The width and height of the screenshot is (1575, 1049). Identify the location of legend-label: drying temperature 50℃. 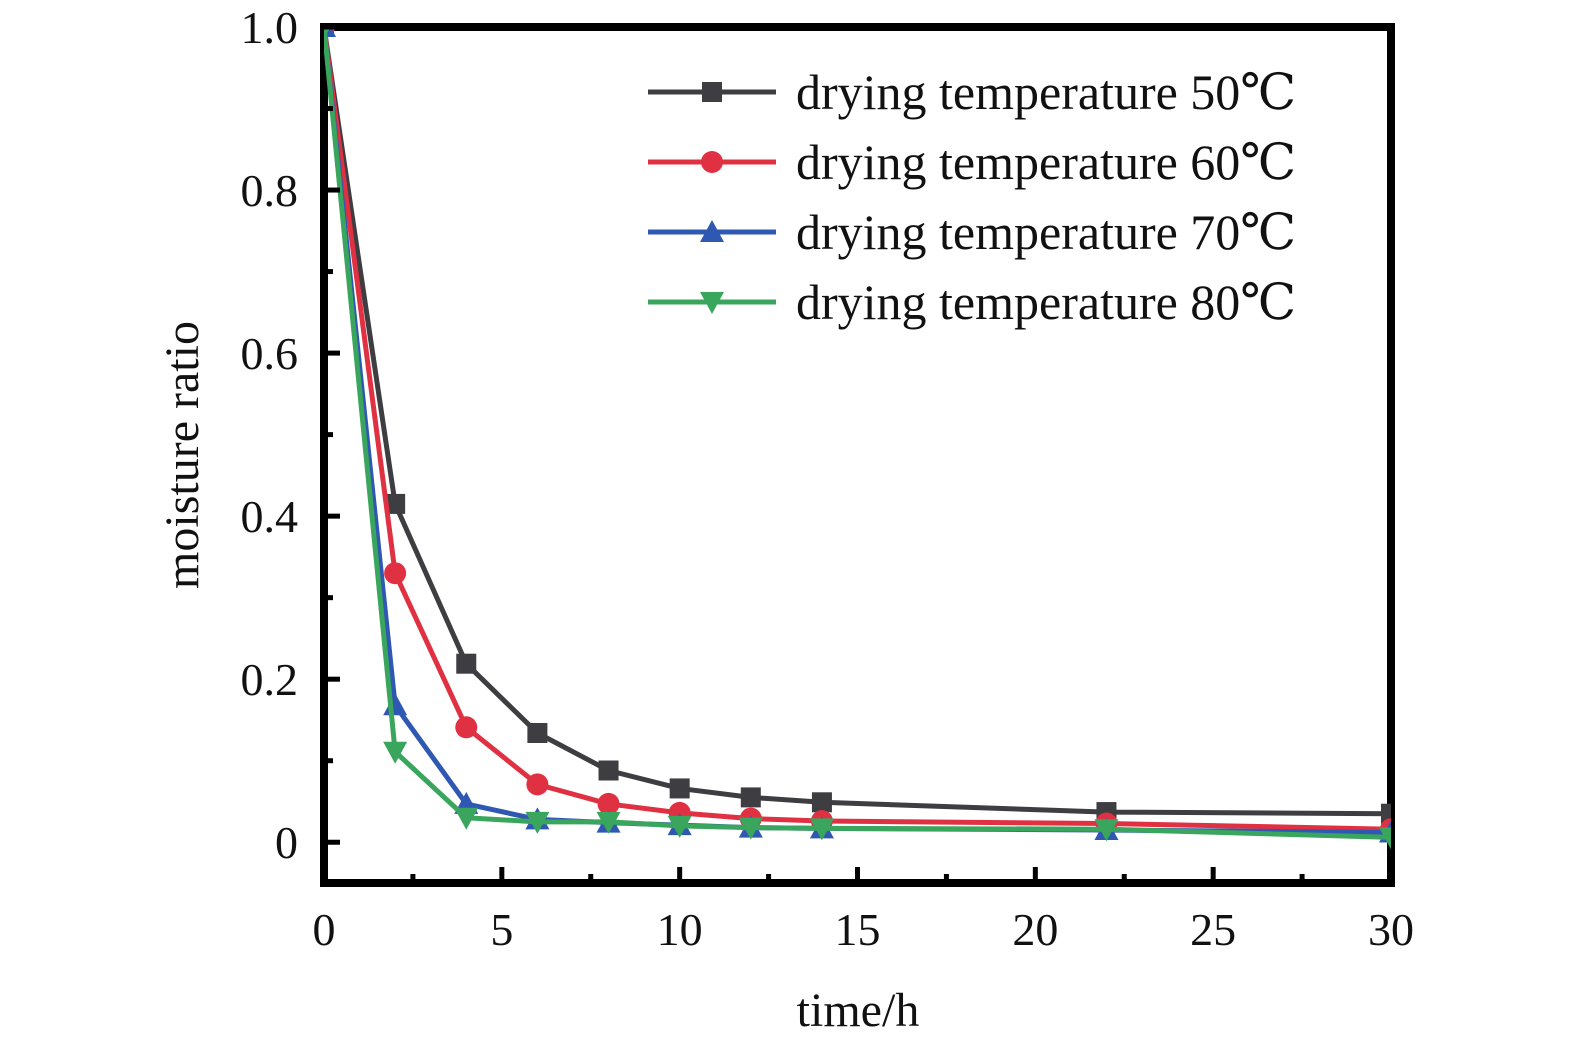
(1046, 92).